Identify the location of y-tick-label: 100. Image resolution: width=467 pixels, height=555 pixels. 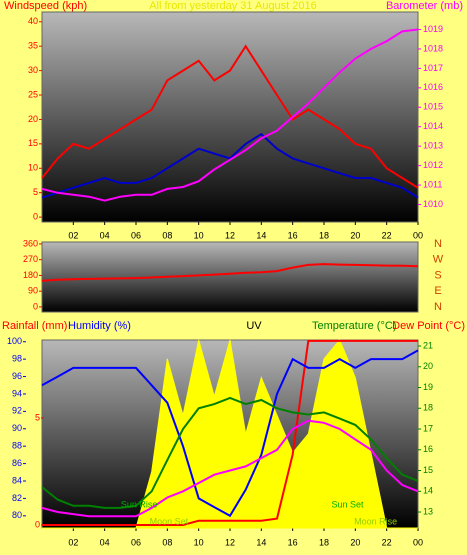
(14, 341).